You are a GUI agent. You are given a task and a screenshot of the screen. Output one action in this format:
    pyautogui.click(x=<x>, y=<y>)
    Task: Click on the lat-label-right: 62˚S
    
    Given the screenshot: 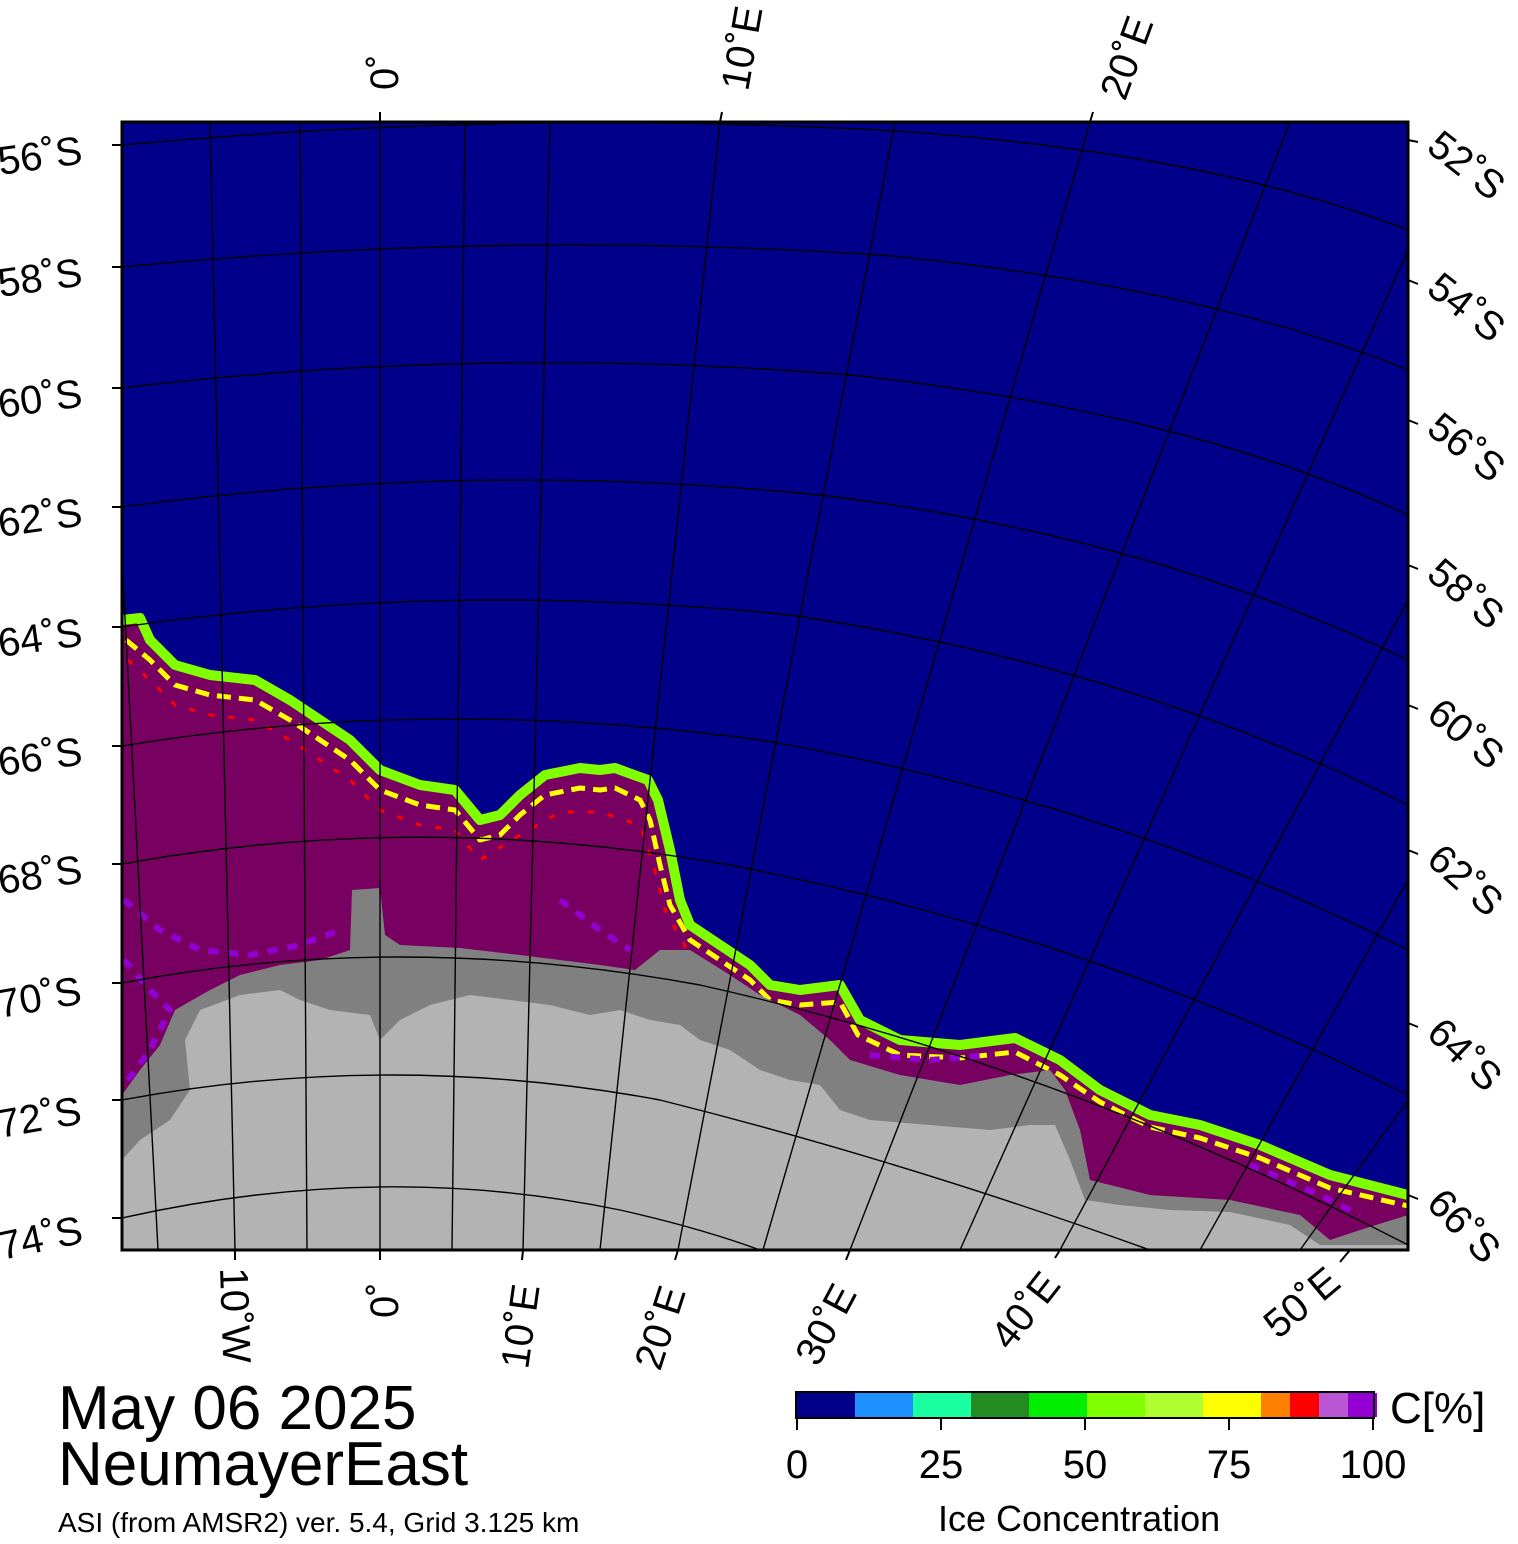 What is the action you would take?
    pyautogui.click(x=1465, y=880)
    